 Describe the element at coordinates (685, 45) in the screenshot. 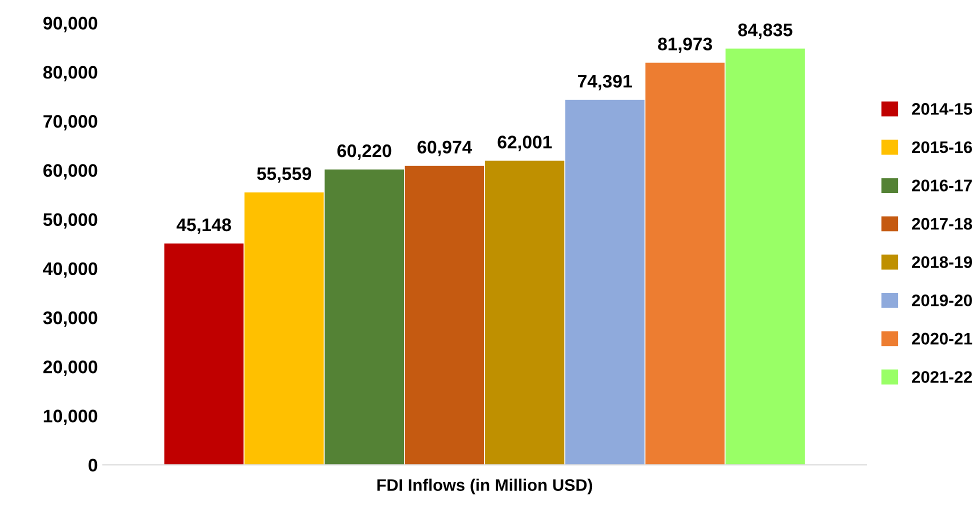

I see `data-label: 81,973` at that location.